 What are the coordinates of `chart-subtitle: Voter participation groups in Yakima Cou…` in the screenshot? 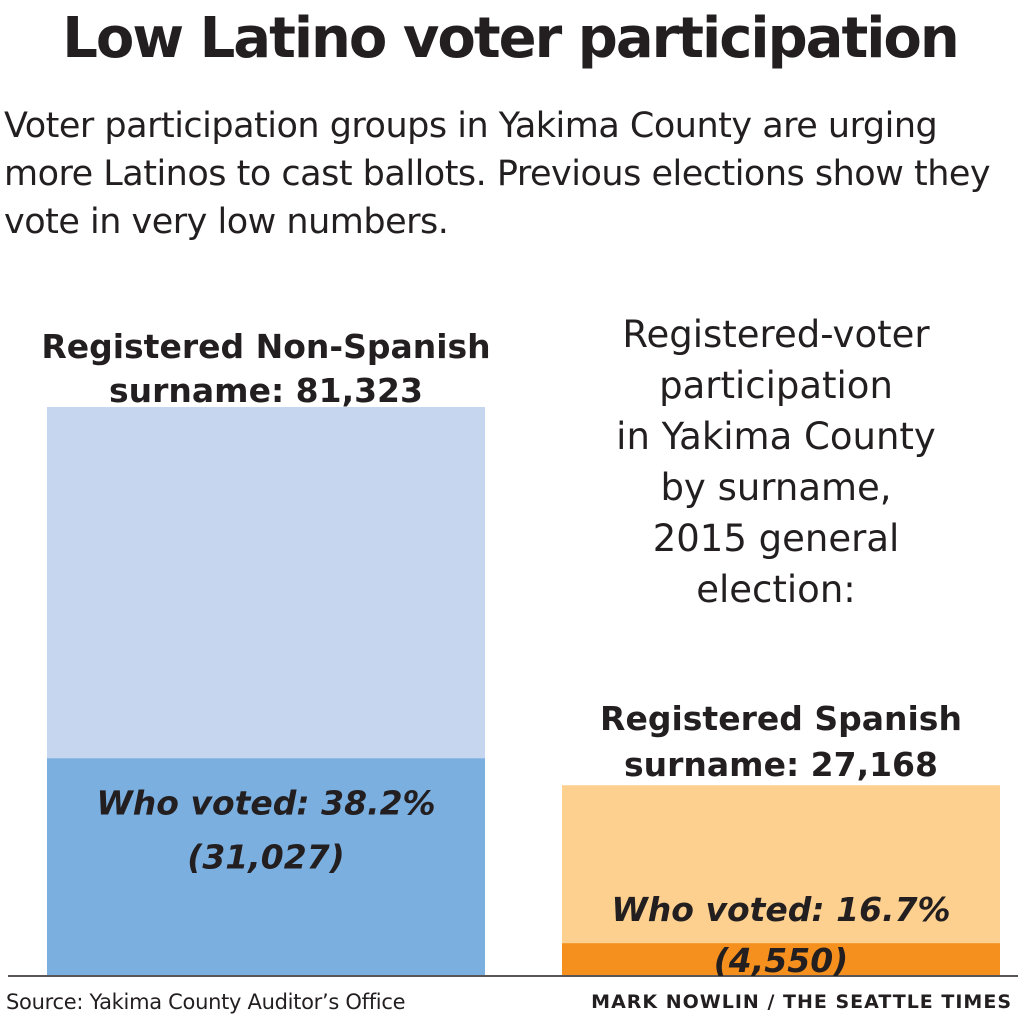 It's located at (497, 174).